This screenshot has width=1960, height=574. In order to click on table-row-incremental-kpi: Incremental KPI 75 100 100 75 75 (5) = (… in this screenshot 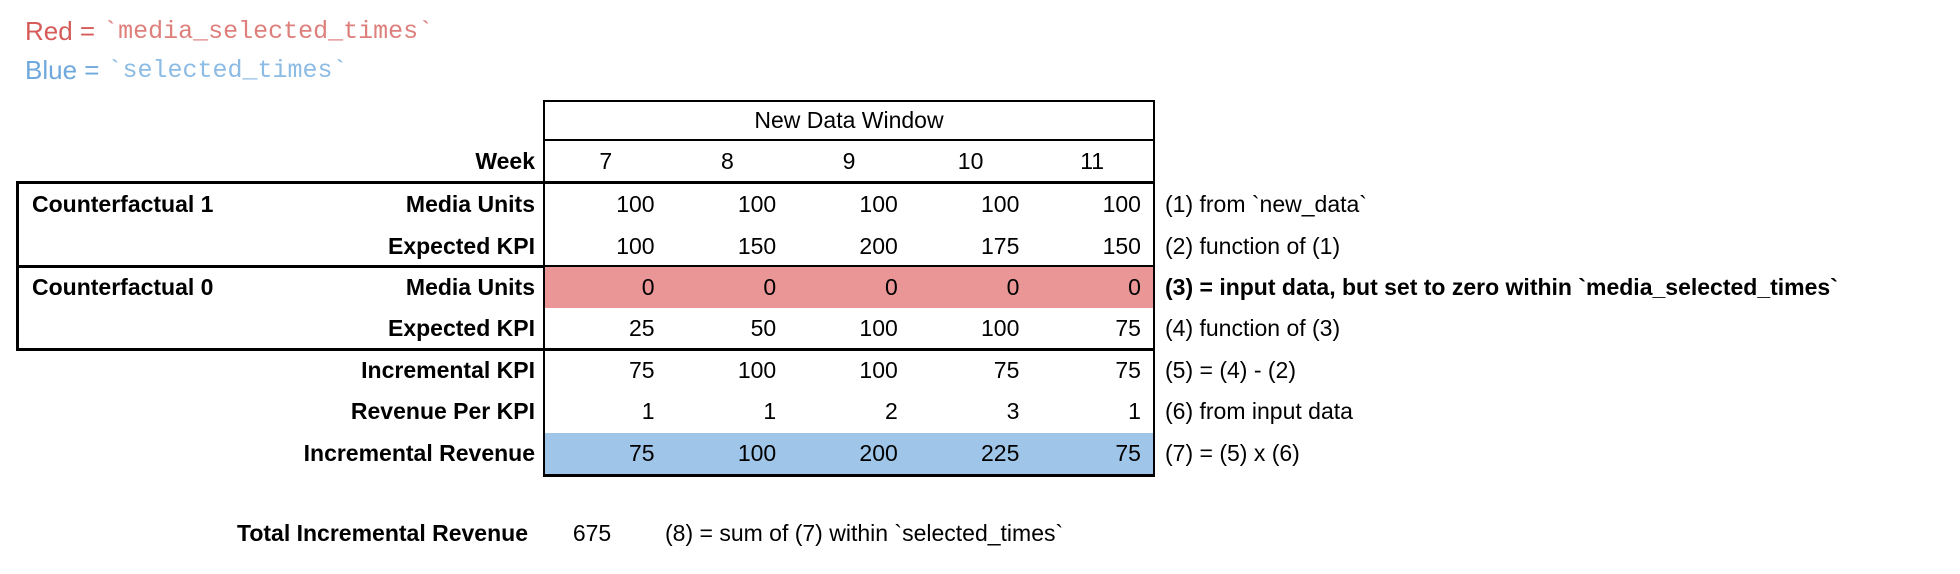, I will do `click(980, 370)`.